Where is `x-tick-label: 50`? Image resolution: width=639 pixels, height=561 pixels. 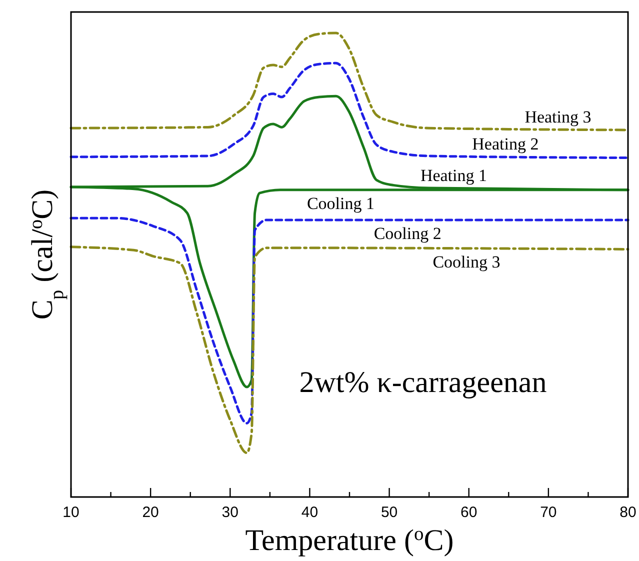
x-tick-label: 50 is located at coordinates (389, 512).